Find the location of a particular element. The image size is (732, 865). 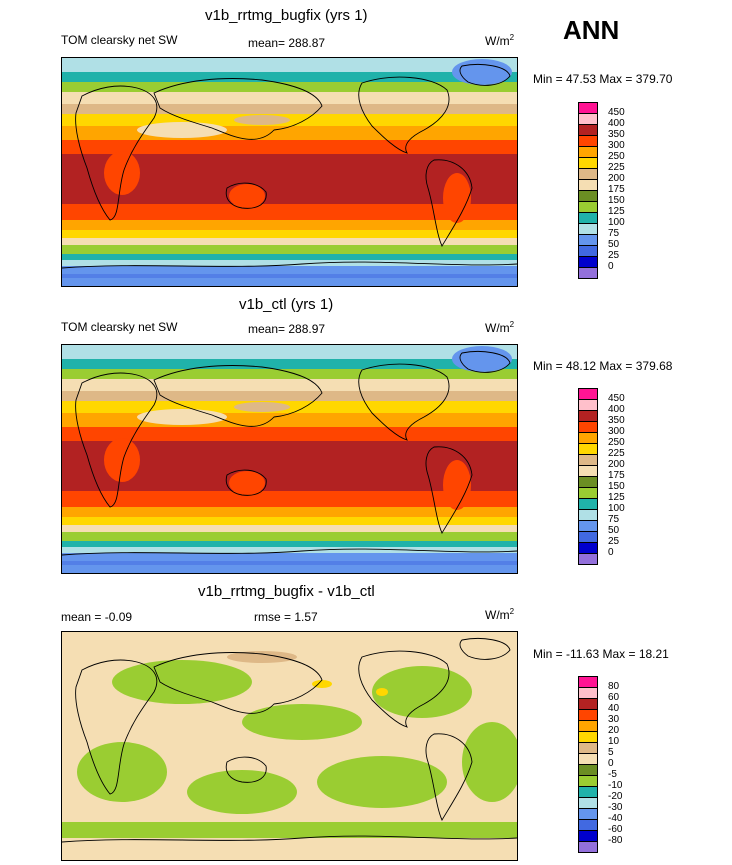

p1-band-midlat-n2 is located at coordinates (289, 109).